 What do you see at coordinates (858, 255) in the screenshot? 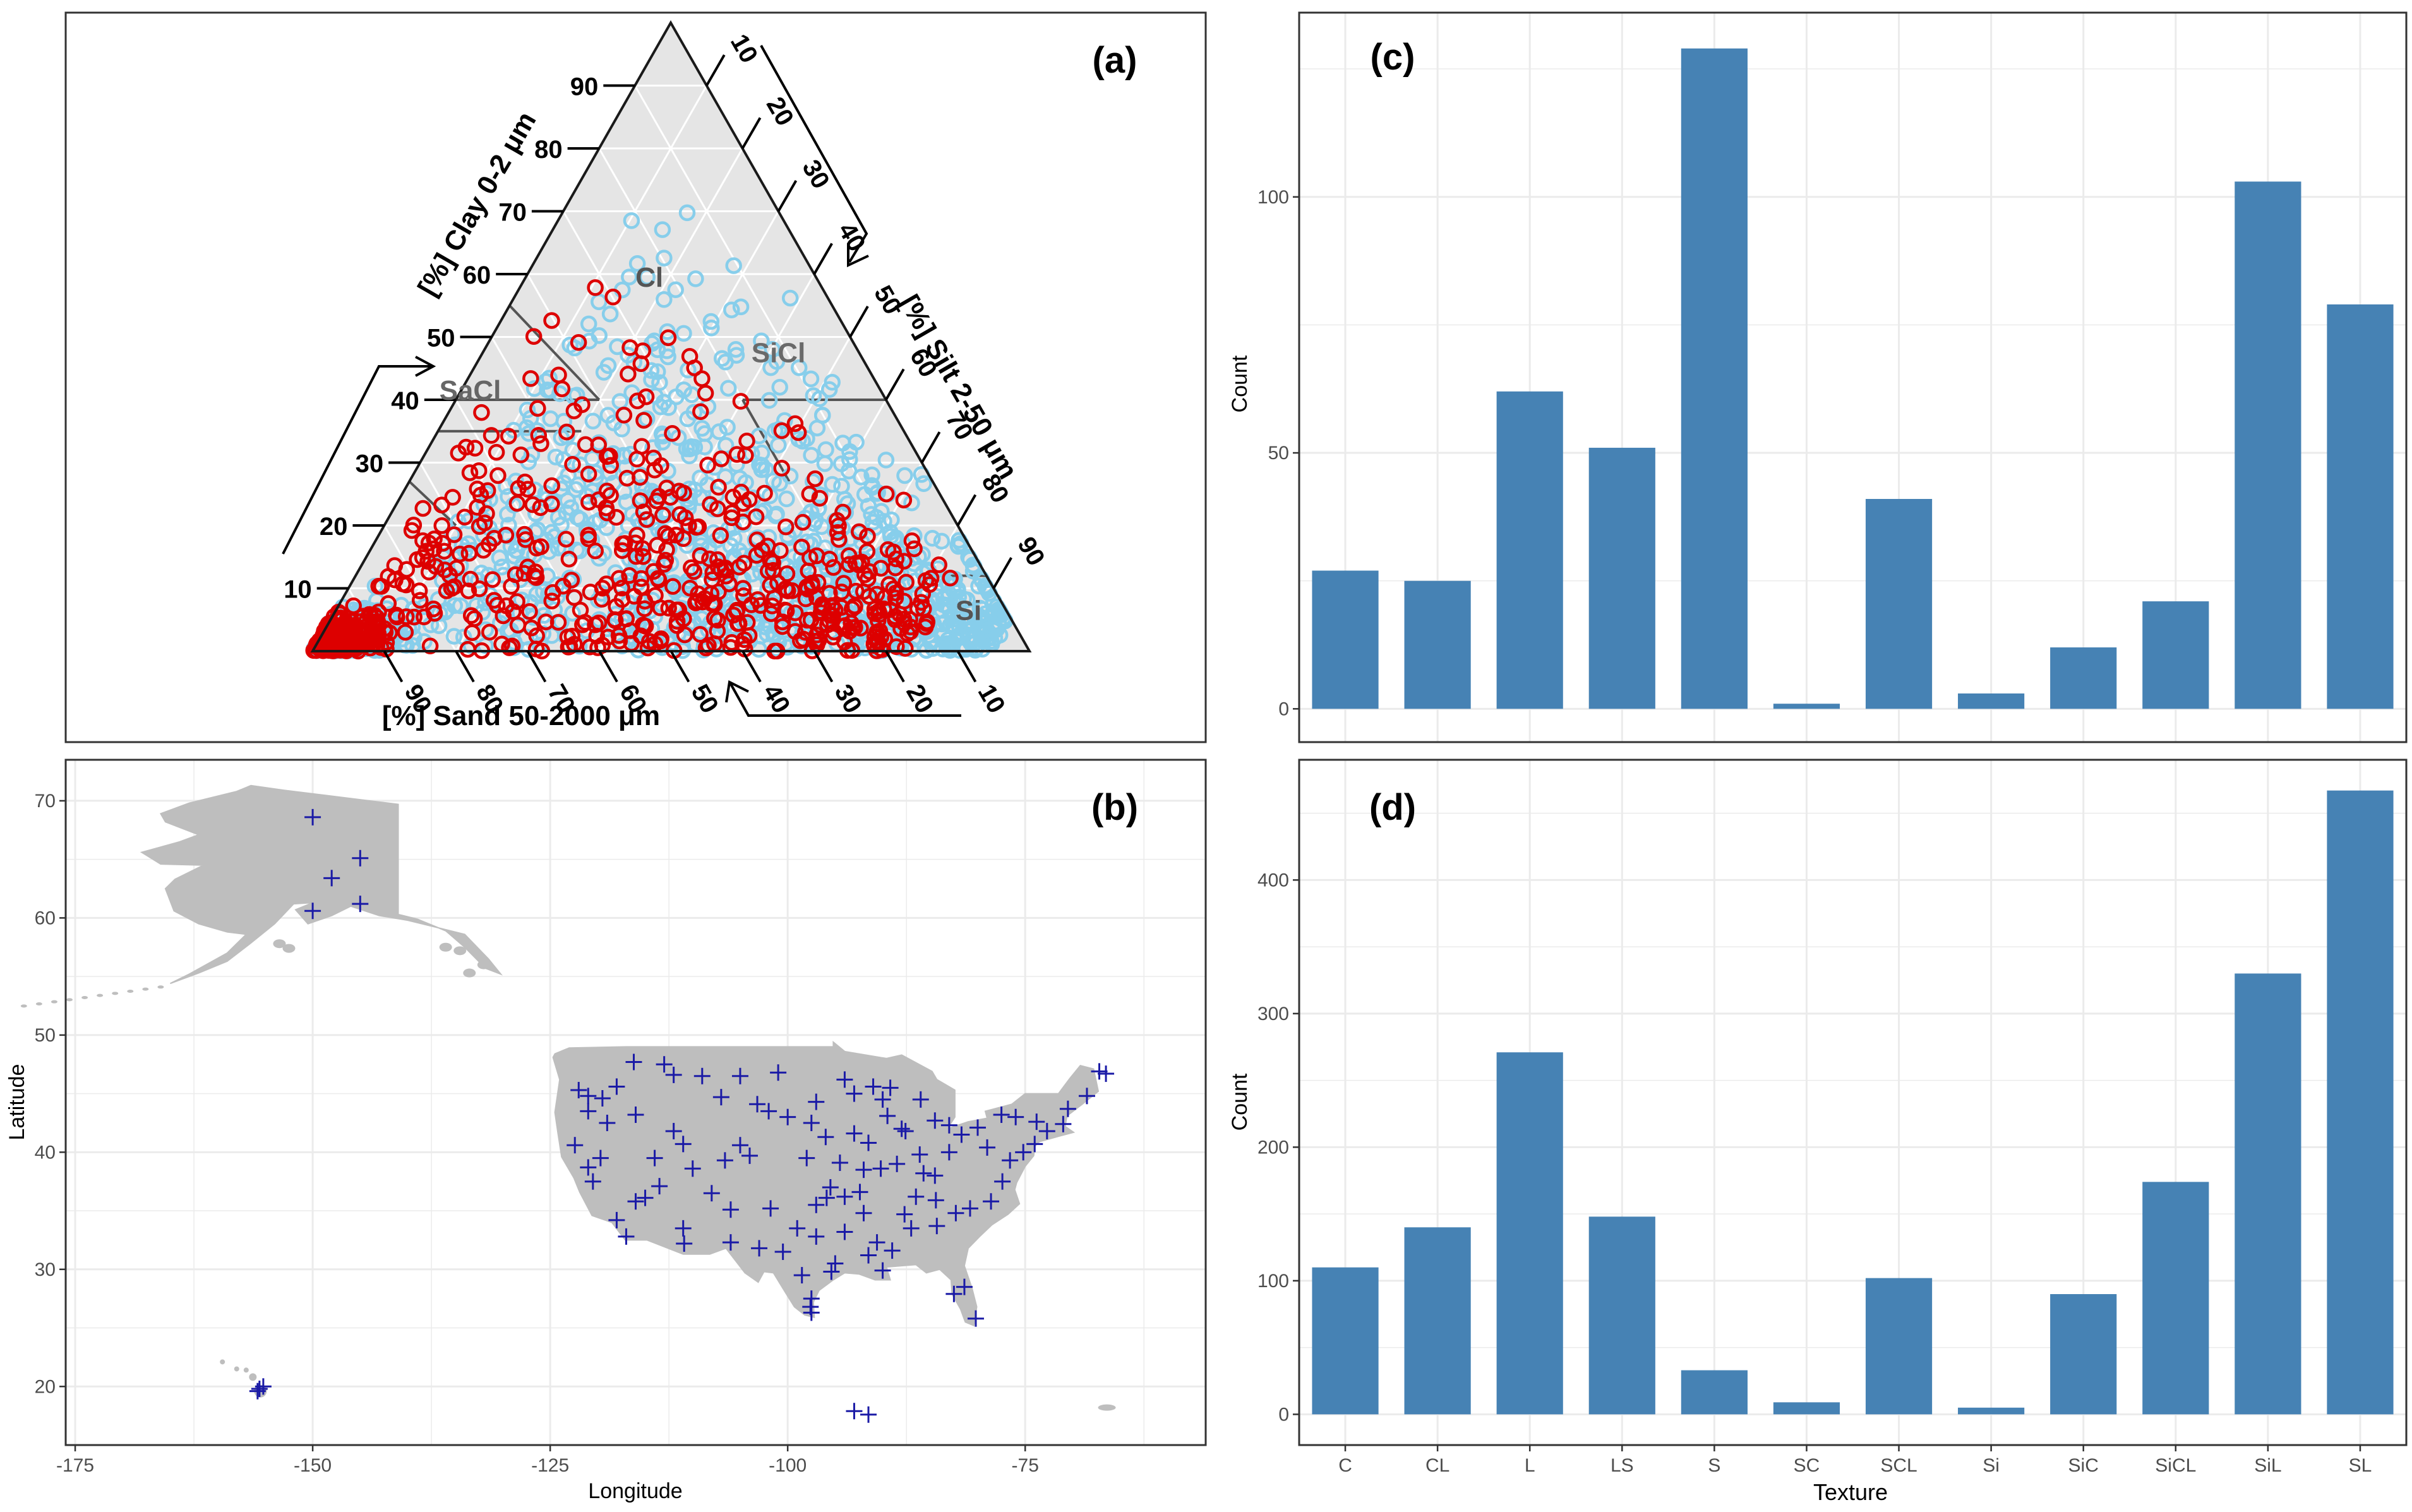
I see `silt-arrowhead` at bounding box center [858, 255].